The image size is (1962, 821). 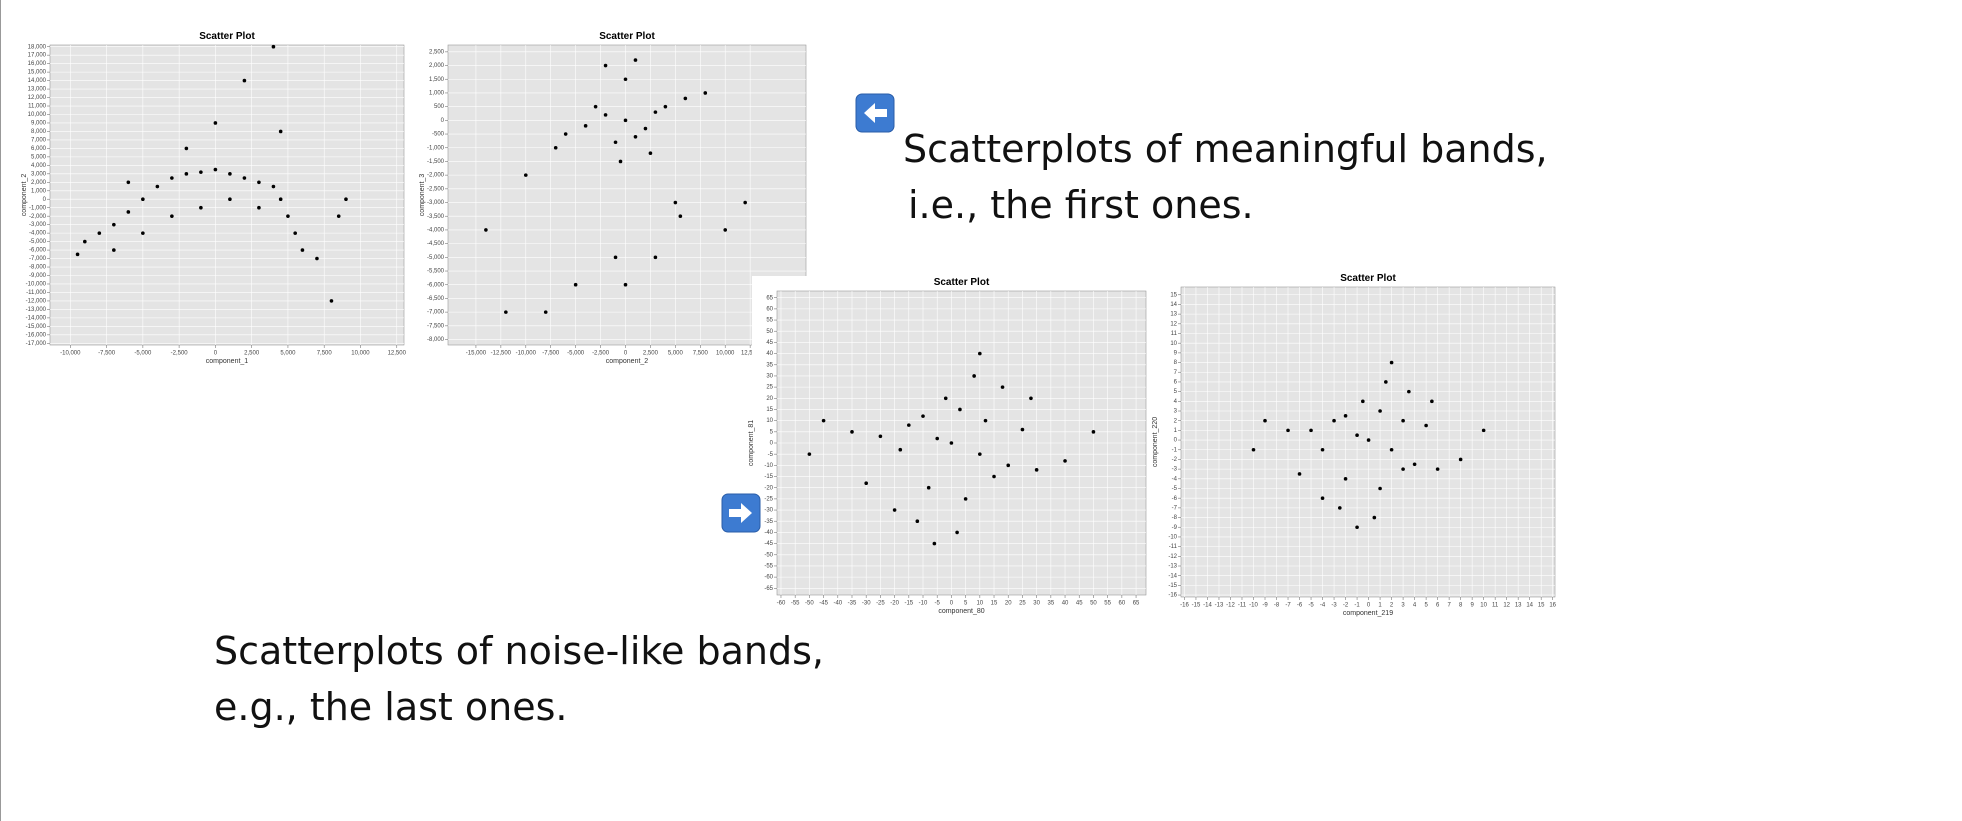 I want to click on y-tick-label: -3,000, so click(x=436, y=203).